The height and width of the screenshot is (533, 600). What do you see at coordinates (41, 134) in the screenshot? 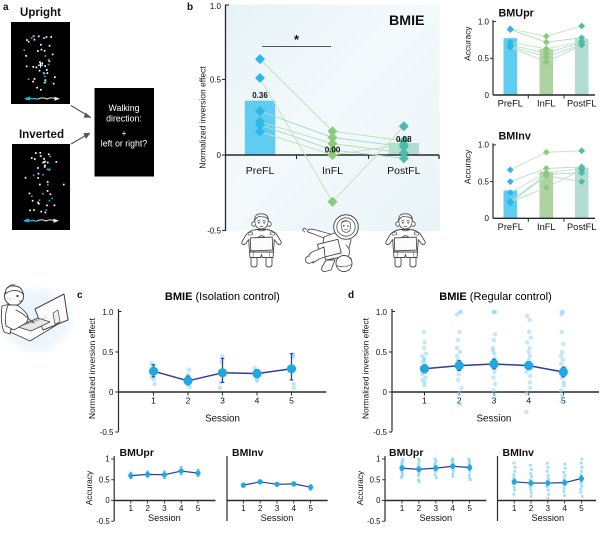
I see `svg-text: Inverted` at bounding box center [41, 134].